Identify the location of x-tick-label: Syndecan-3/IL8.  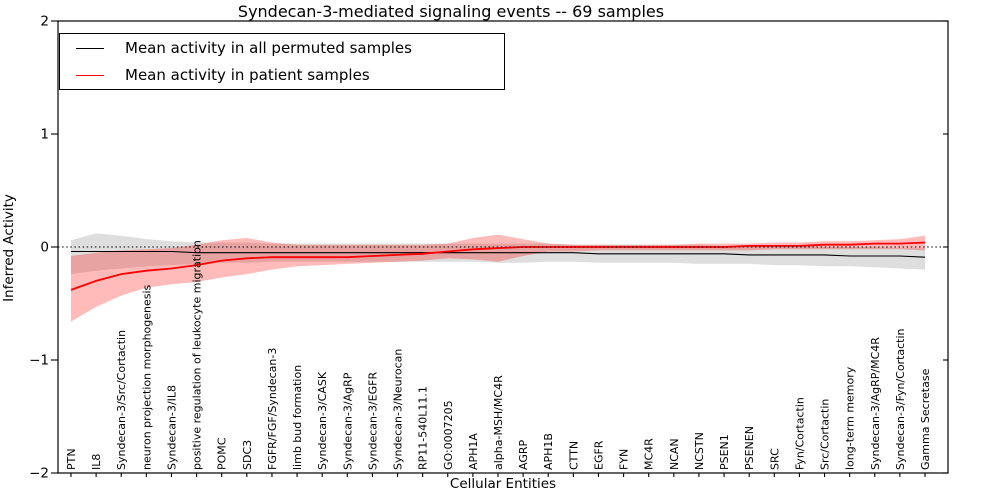
(171, 427).